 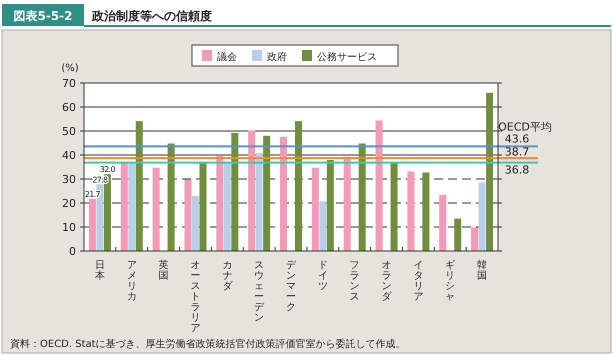 I want to click on x-tick-label: ギリシャ, so click(x=450, y=280).